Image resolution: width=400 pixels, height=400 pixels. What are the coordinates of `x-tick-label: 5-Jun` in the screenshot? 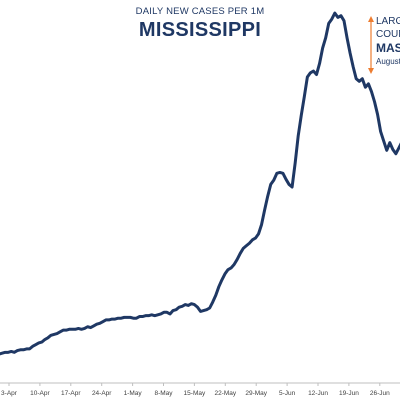 It's located at (287, 393).